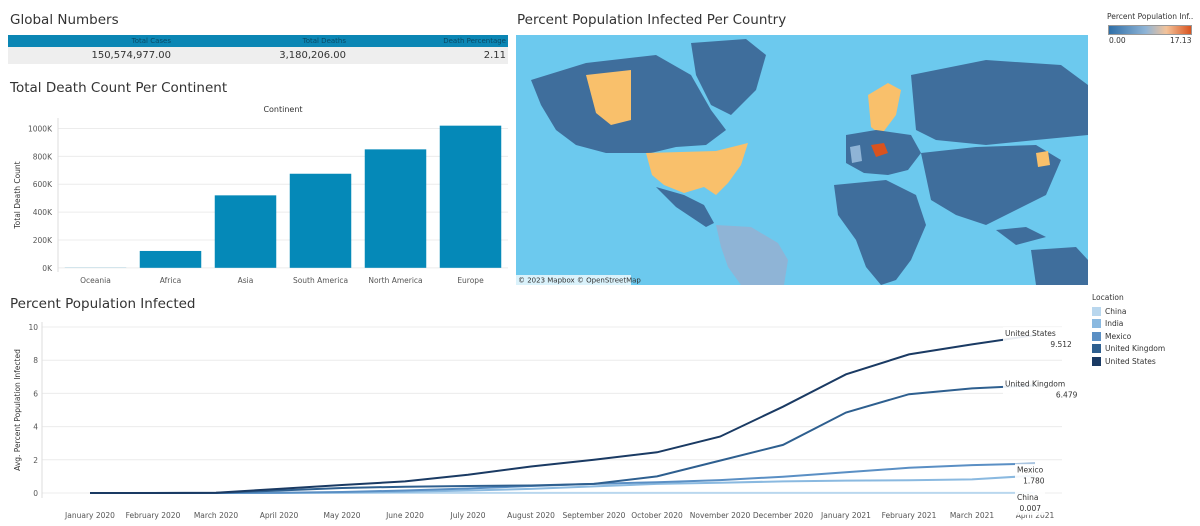 This screenshot has width=1200, height=526. What do you see at coordinates (1128, 311) in the screenshot?
I see `legend-item-china: China` at bounding box center [1128, 311].